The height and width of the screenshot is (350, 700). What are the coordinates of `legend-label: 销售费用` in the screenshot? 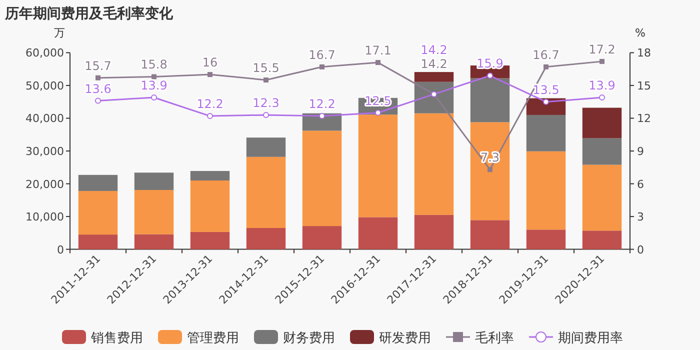 It's located at (116, 338).